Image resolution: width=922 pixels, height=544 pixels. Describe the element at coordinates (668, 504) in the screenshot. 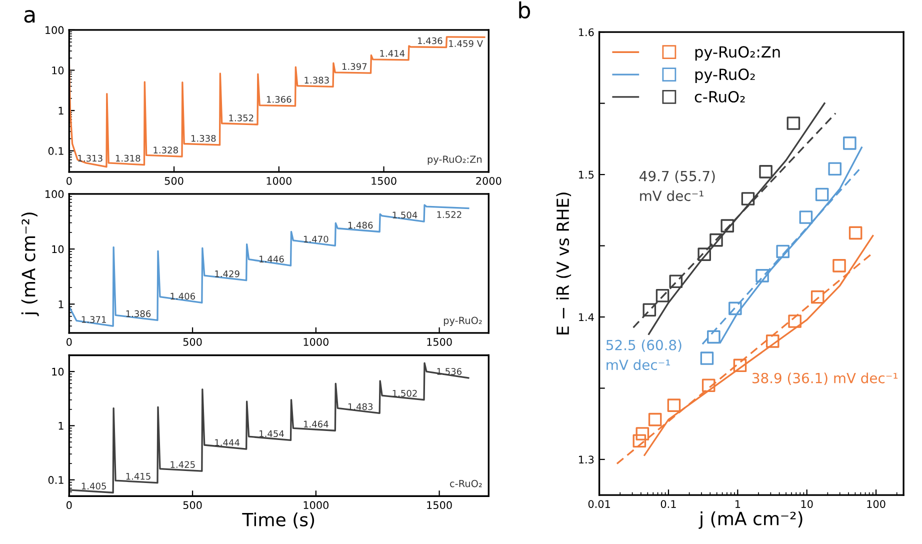

I see `x-tick-label: 0.1` at that location.